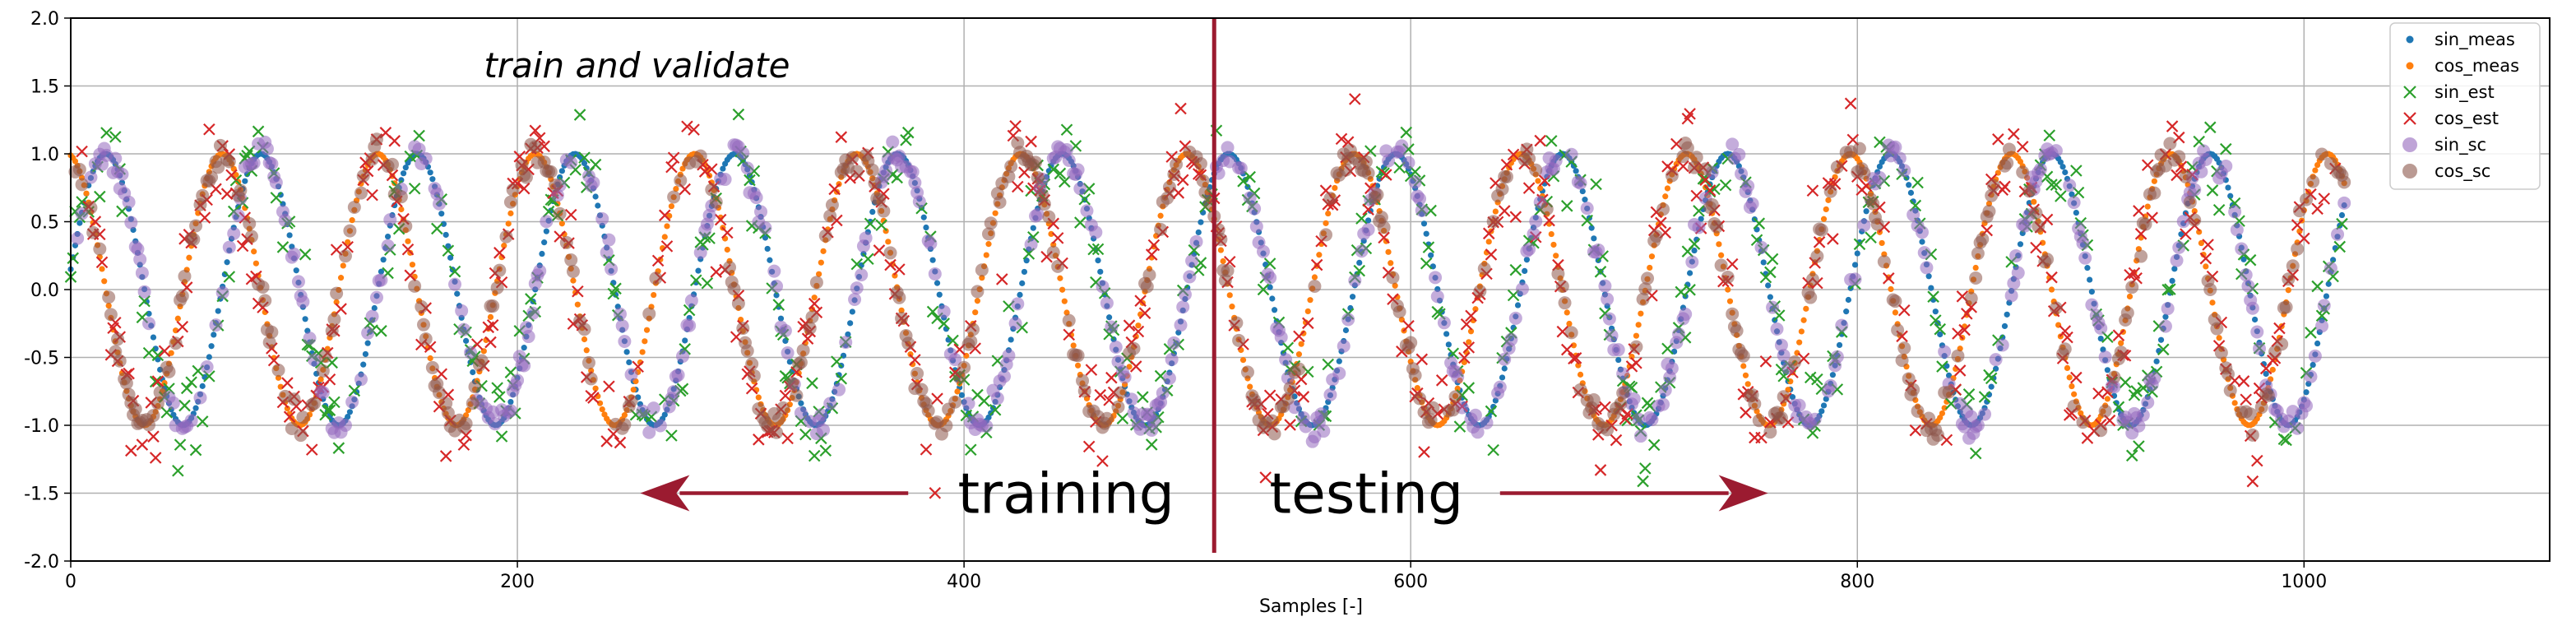 The height and width of the screenshot is (640, 2576). What do you see at coordinates (2465, 92) in the screenshot?
I see `legend-label: sin_est` at bounding box center [2465, 92].